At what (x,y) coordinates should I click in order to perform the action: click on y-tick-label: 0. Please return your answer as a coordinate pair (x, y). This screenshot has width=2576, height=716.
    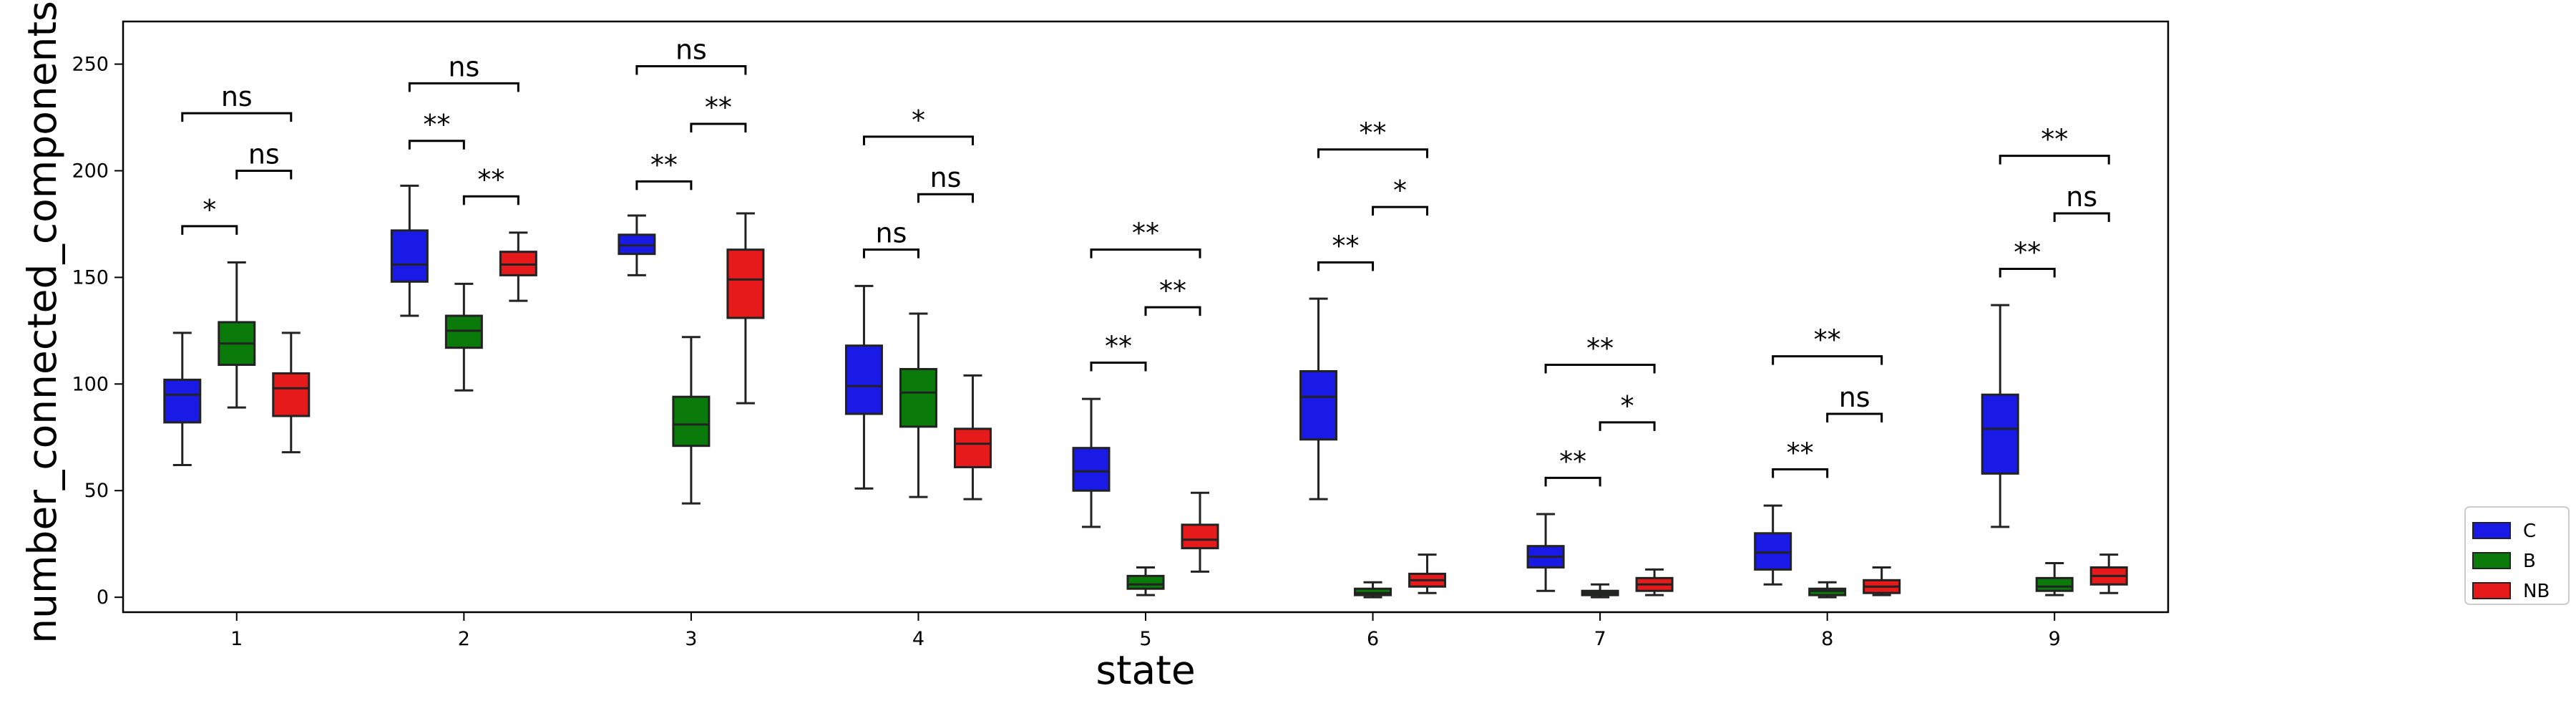
    Looking at the image, I should click on (103, 597).